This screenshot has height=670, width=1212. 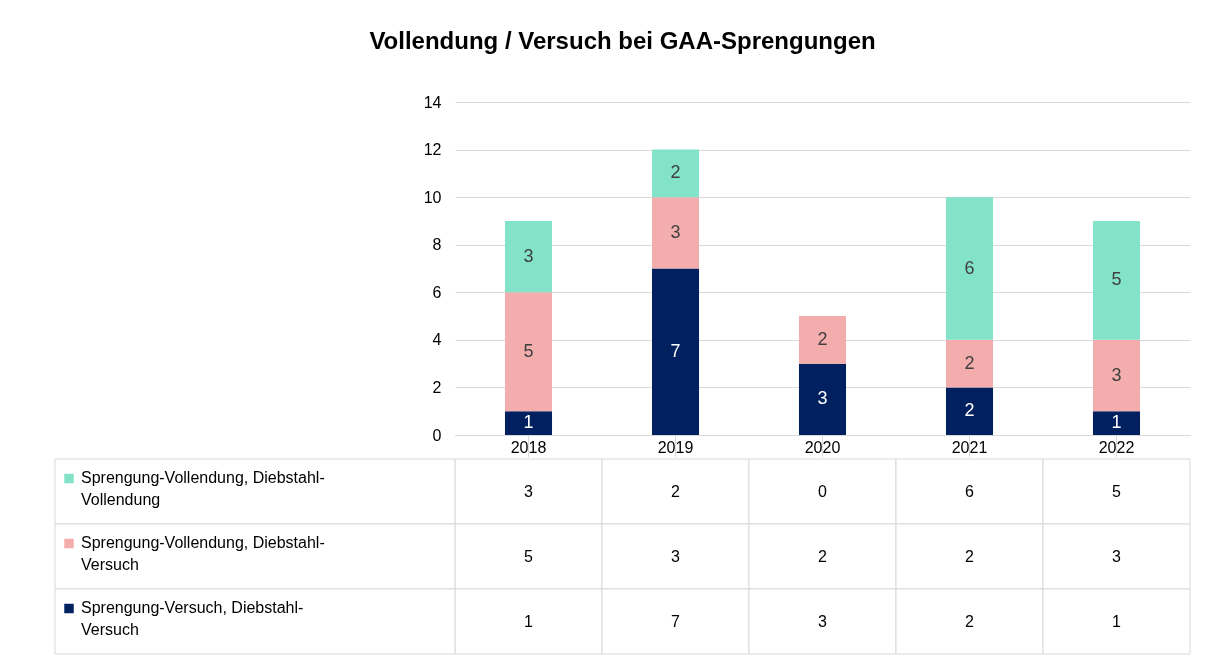 I want to click on y-tick-label: 2, so click(x=437, y=387).